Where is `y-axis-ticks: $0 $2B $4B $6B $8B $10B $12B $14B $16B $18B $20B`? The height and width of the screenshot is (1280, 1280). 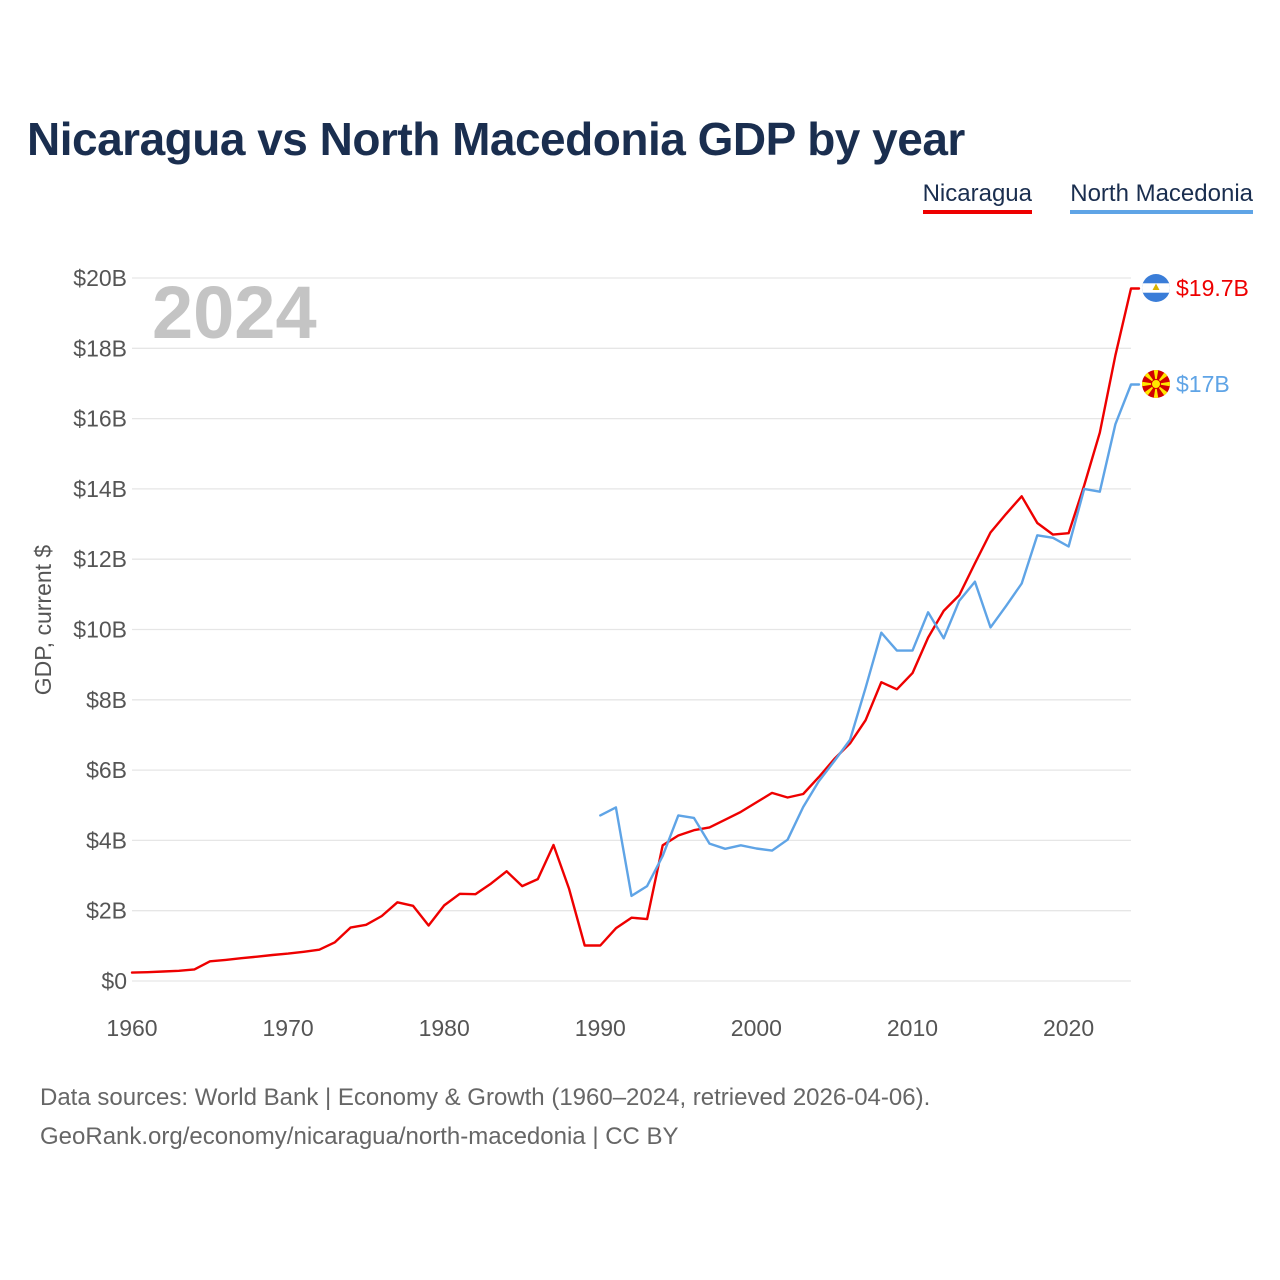
y-axis-ticks: $0 $2B $4B $6B $8B $10B $12B $14B $16B $18B $20B is located at coordinates (100, 629).